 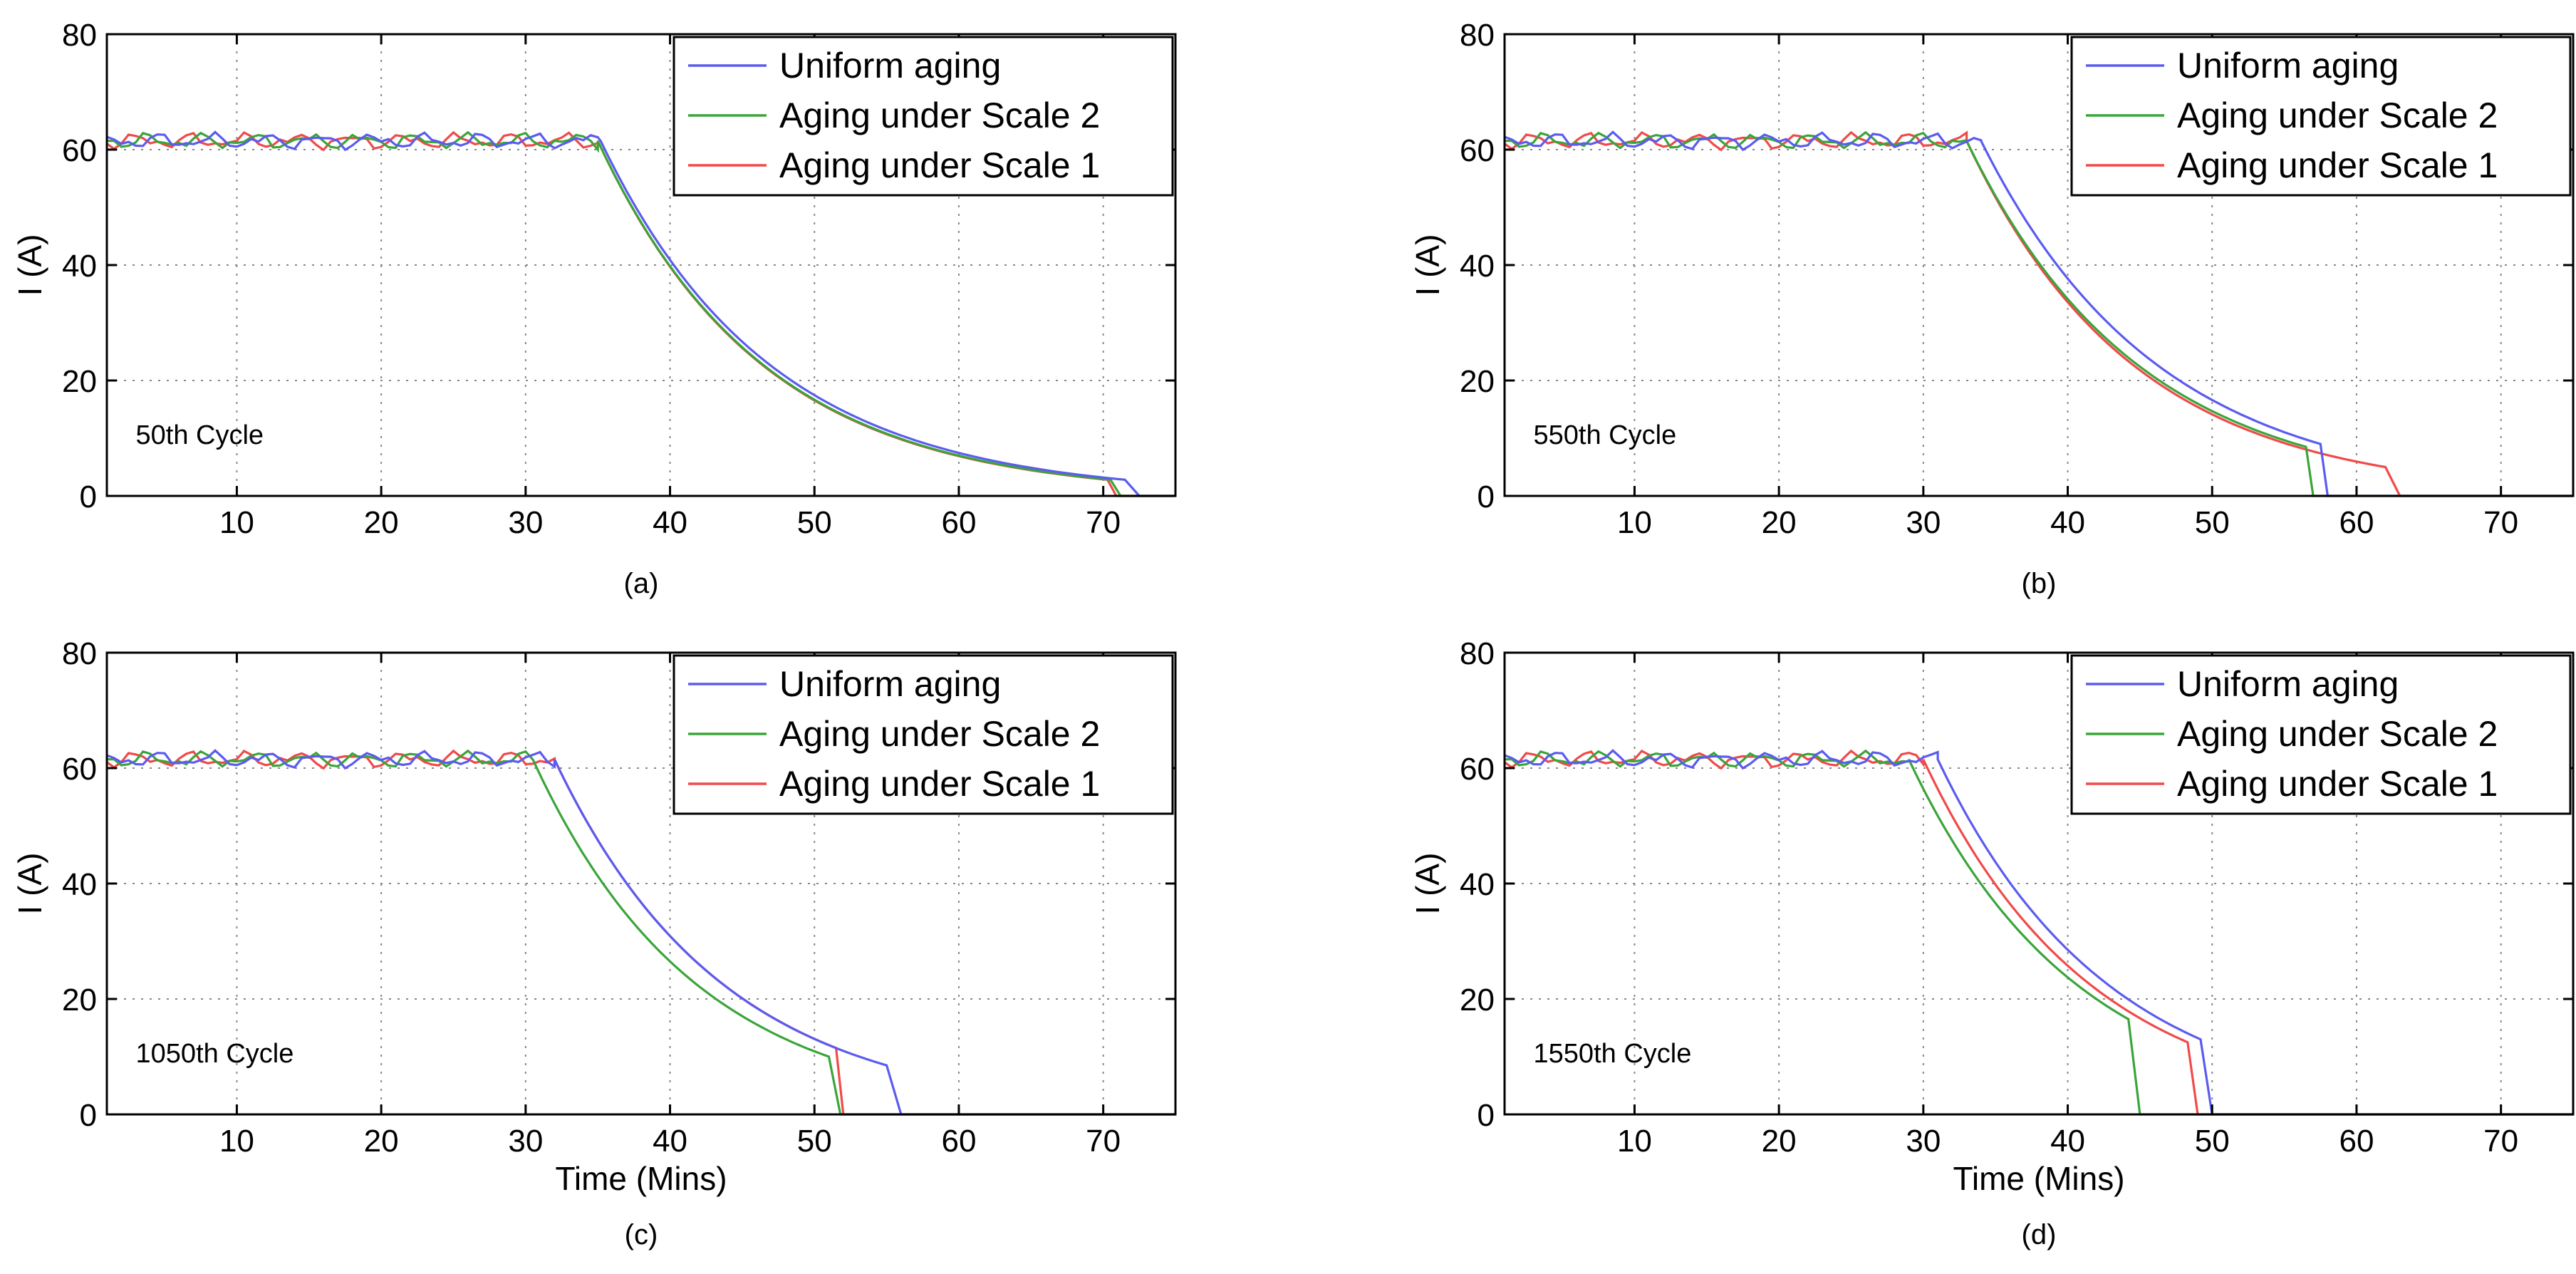 I want to click on panel-label: (a), so click(x=641, y=583).